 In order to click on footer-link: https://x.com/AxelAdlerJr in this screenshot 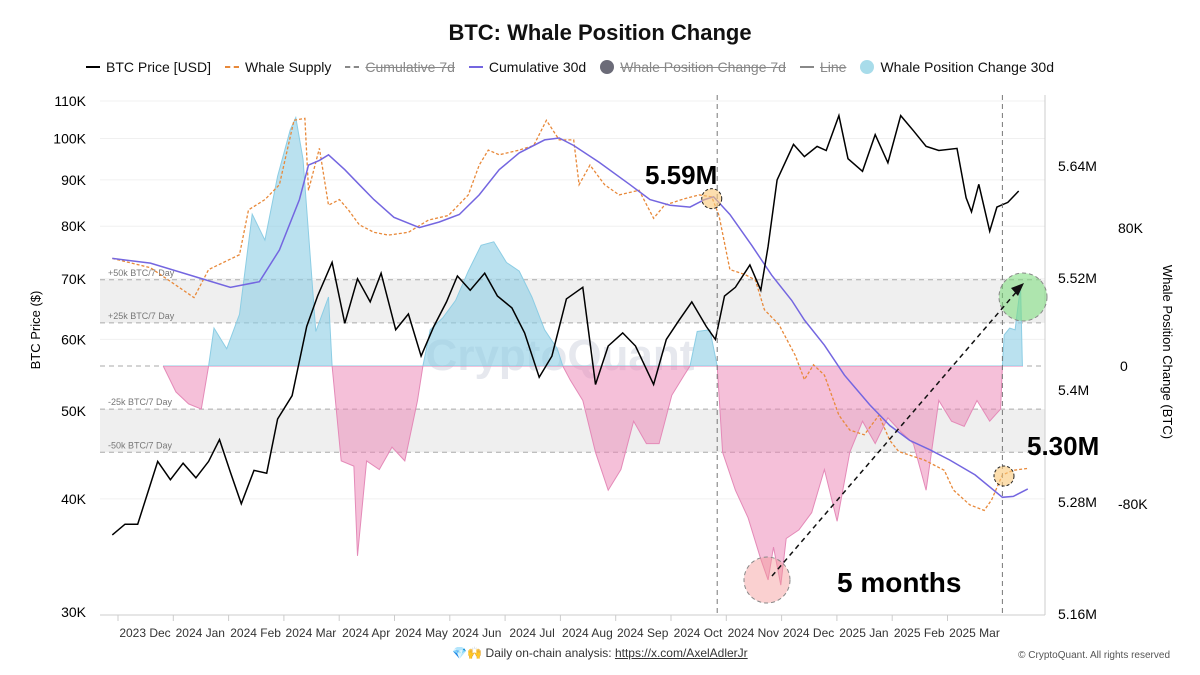, I will do `click(681, 653)`.